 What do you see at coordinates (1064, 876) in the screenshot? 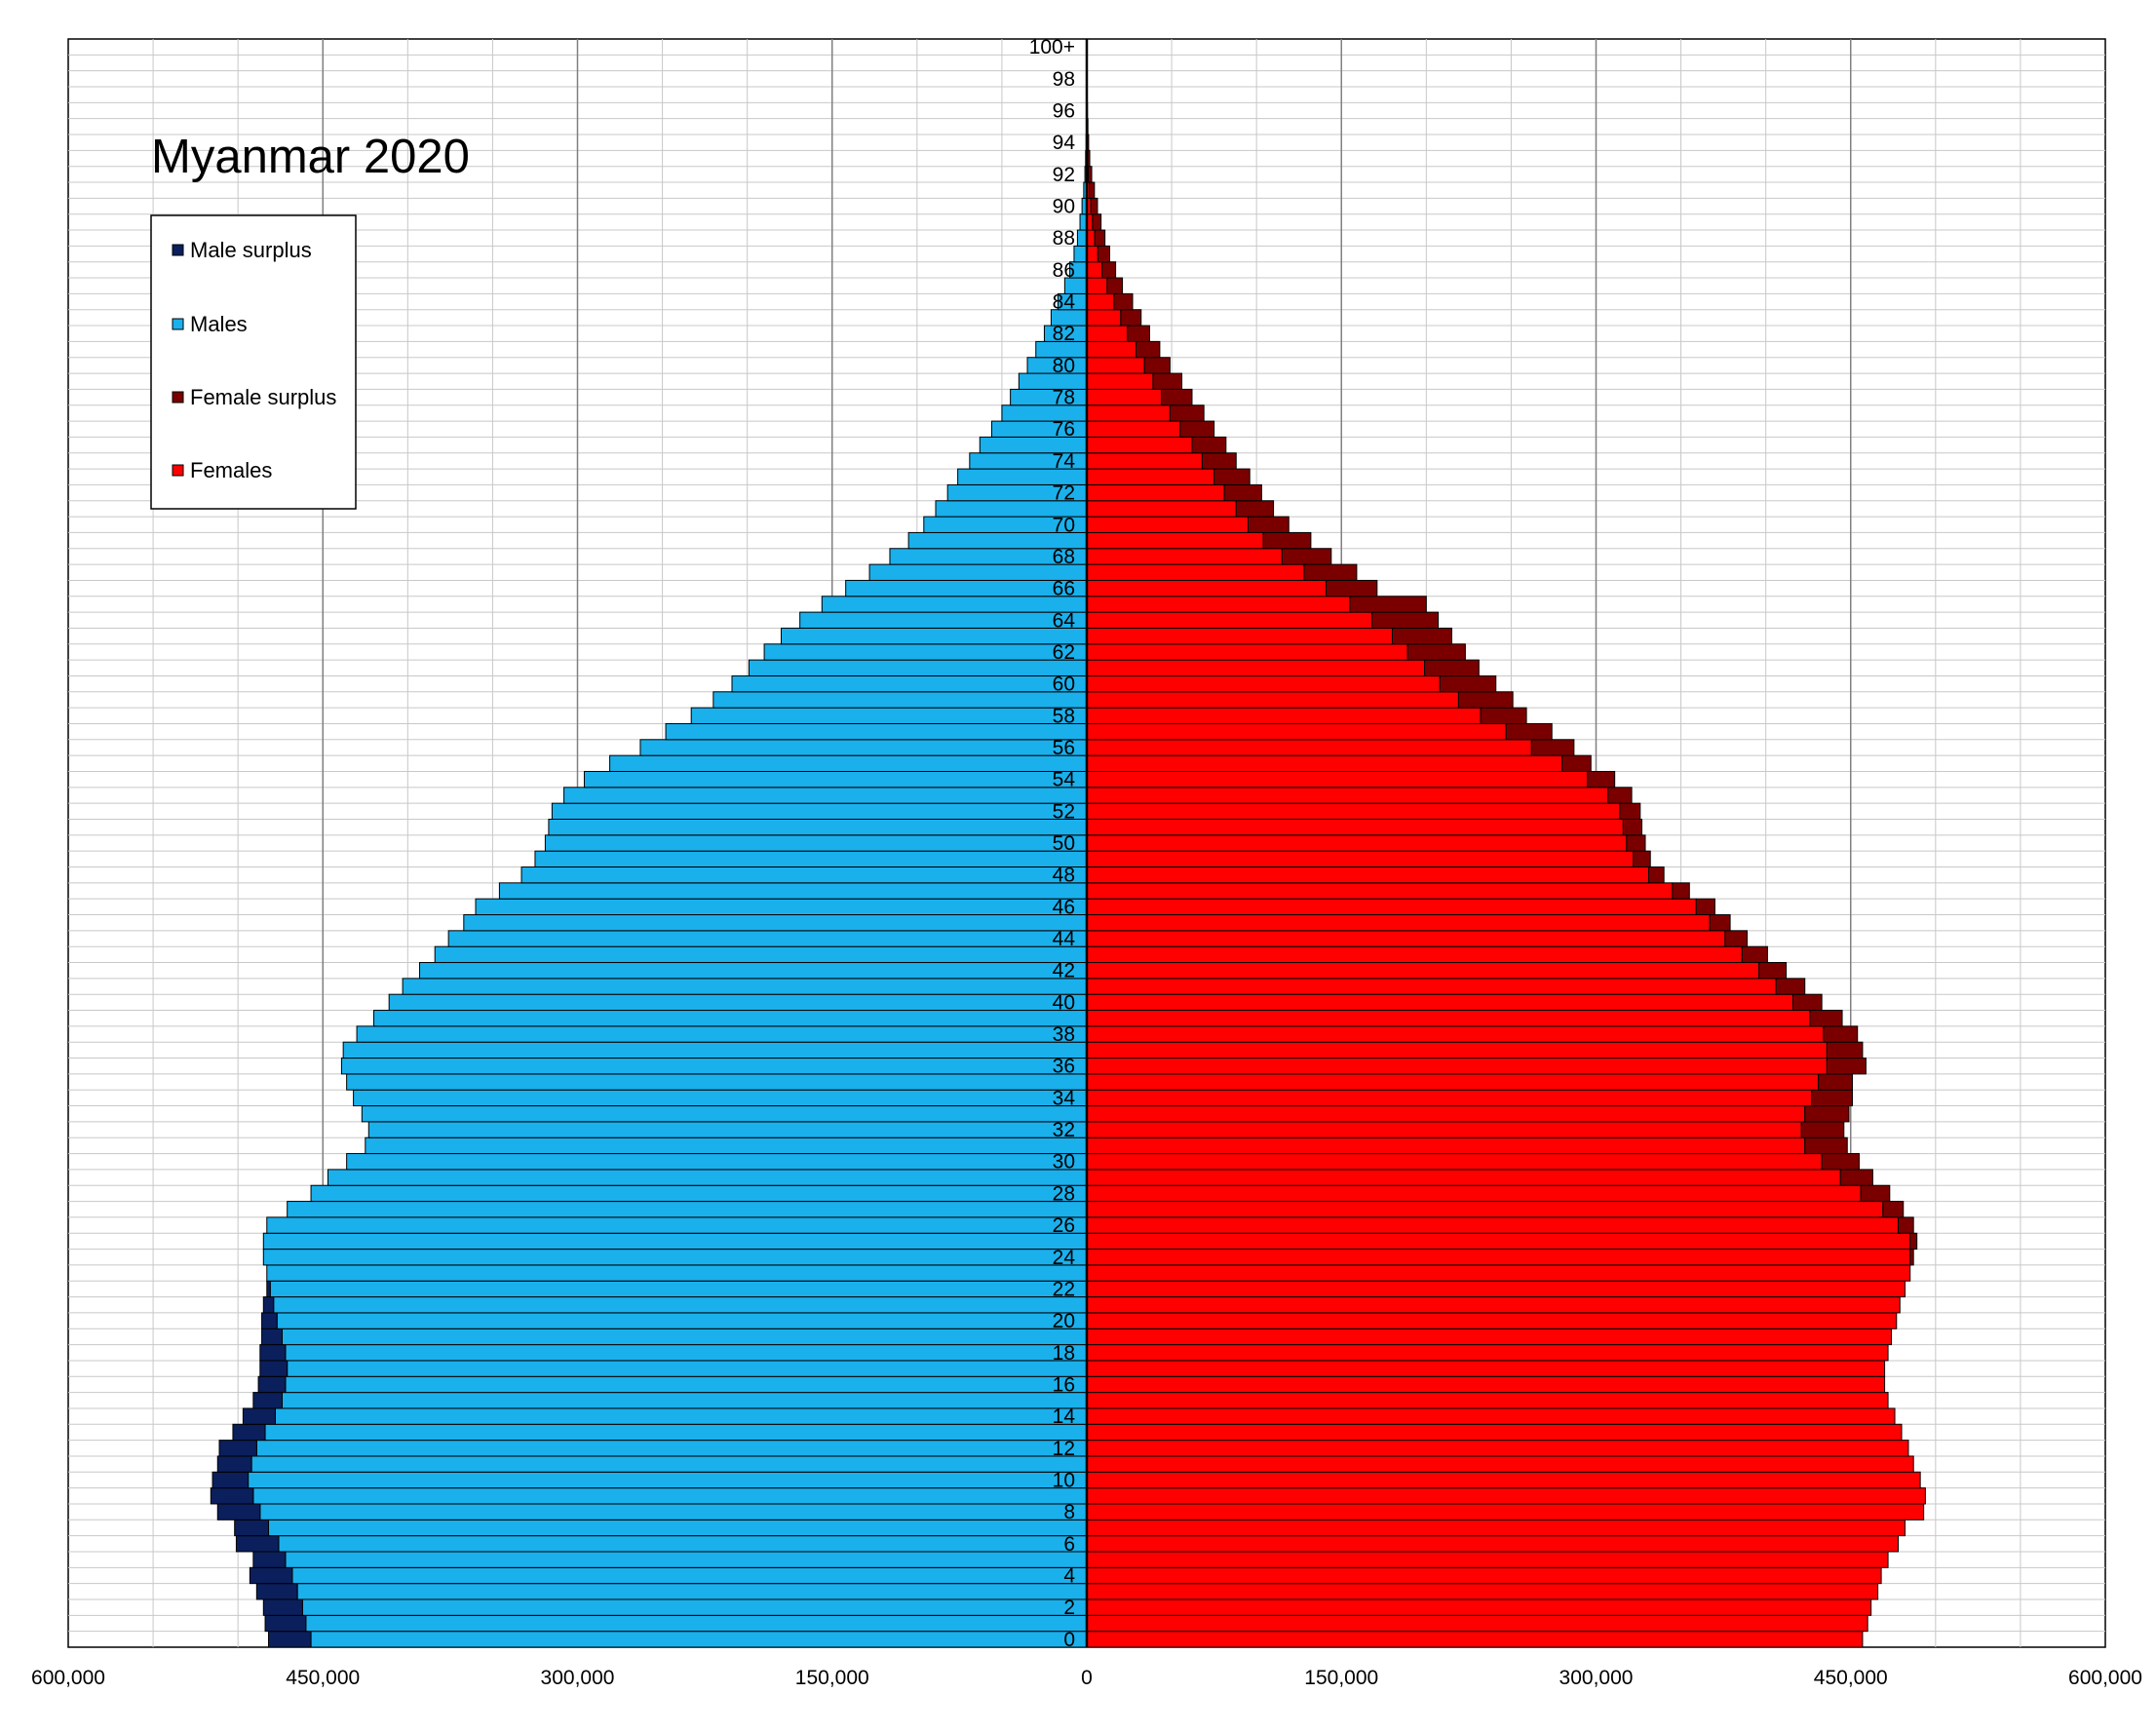
I see `age-label: 48` at bounding box center [1064, 876].